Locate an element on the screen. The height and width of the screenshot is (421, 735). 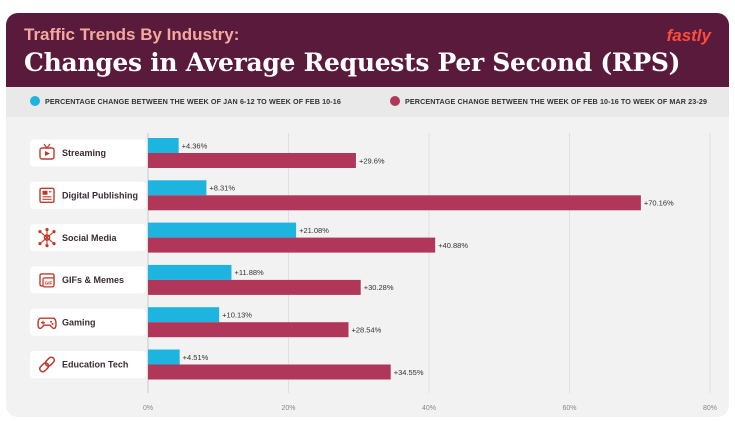
category-label: Streaming is located at coordinates (84, 153).